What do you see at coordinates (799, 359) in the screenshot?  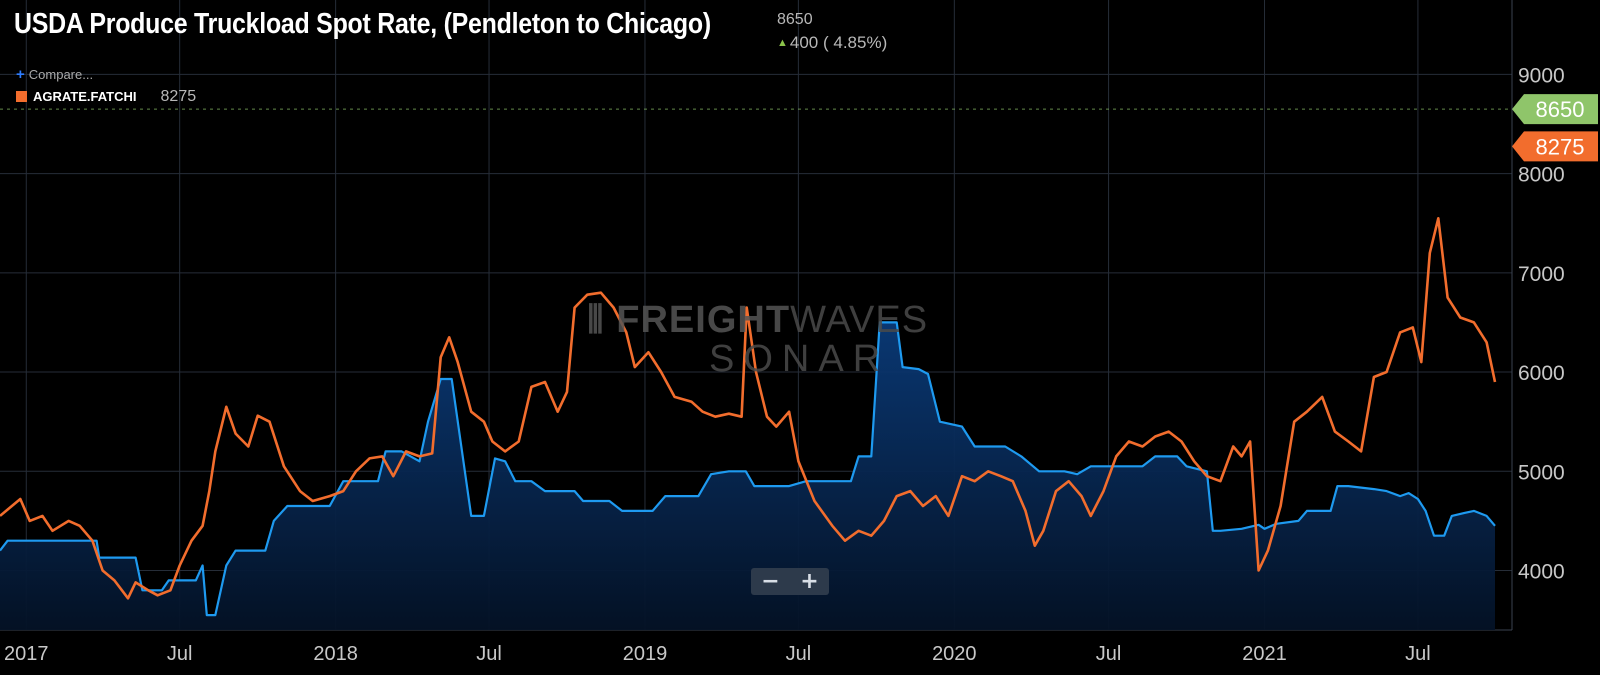 I see `watermark-line2: SONAR` at bounding box center [799, 359].